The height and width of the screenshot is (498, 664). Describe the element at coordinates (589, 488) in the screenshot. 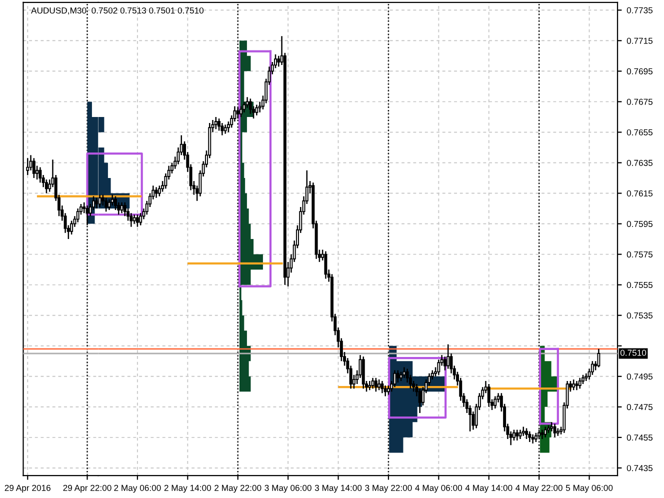

I see `x-tick-label: 5 May 06:00` at that location.